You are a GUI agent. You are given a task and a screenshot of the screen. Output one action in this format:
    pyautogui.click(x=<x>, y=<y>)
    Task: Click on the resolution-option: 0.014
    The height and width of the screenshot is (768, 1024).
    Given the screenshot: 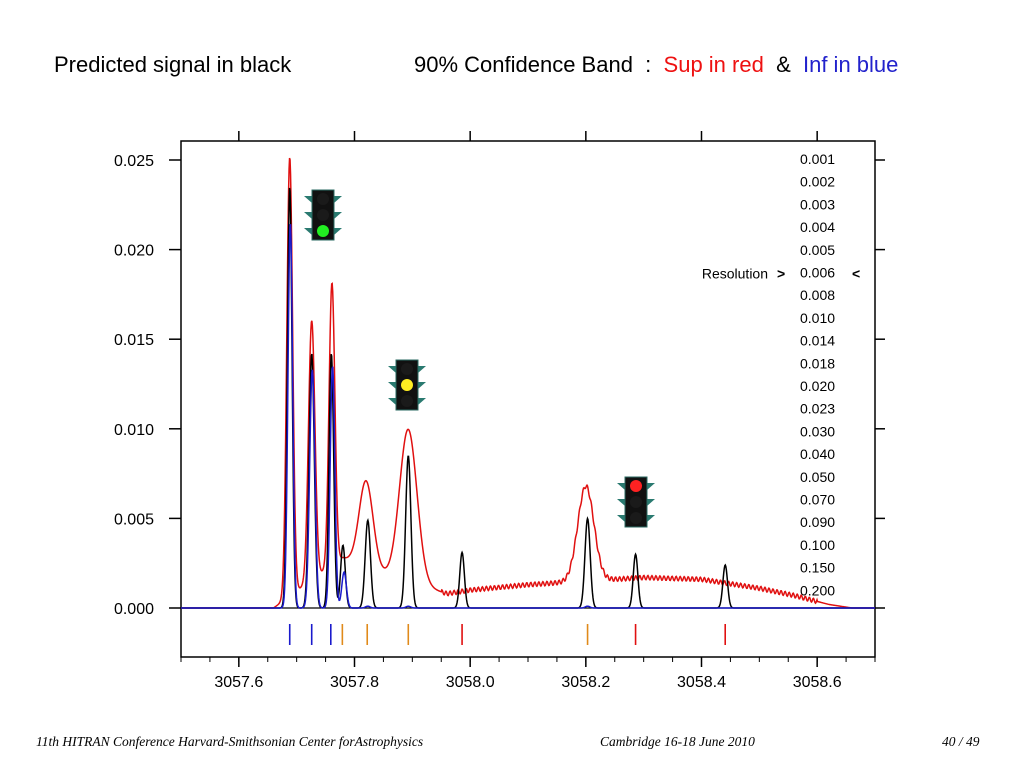 What is the action you would take?
    pyautogui.click(x=817, y=341)
    